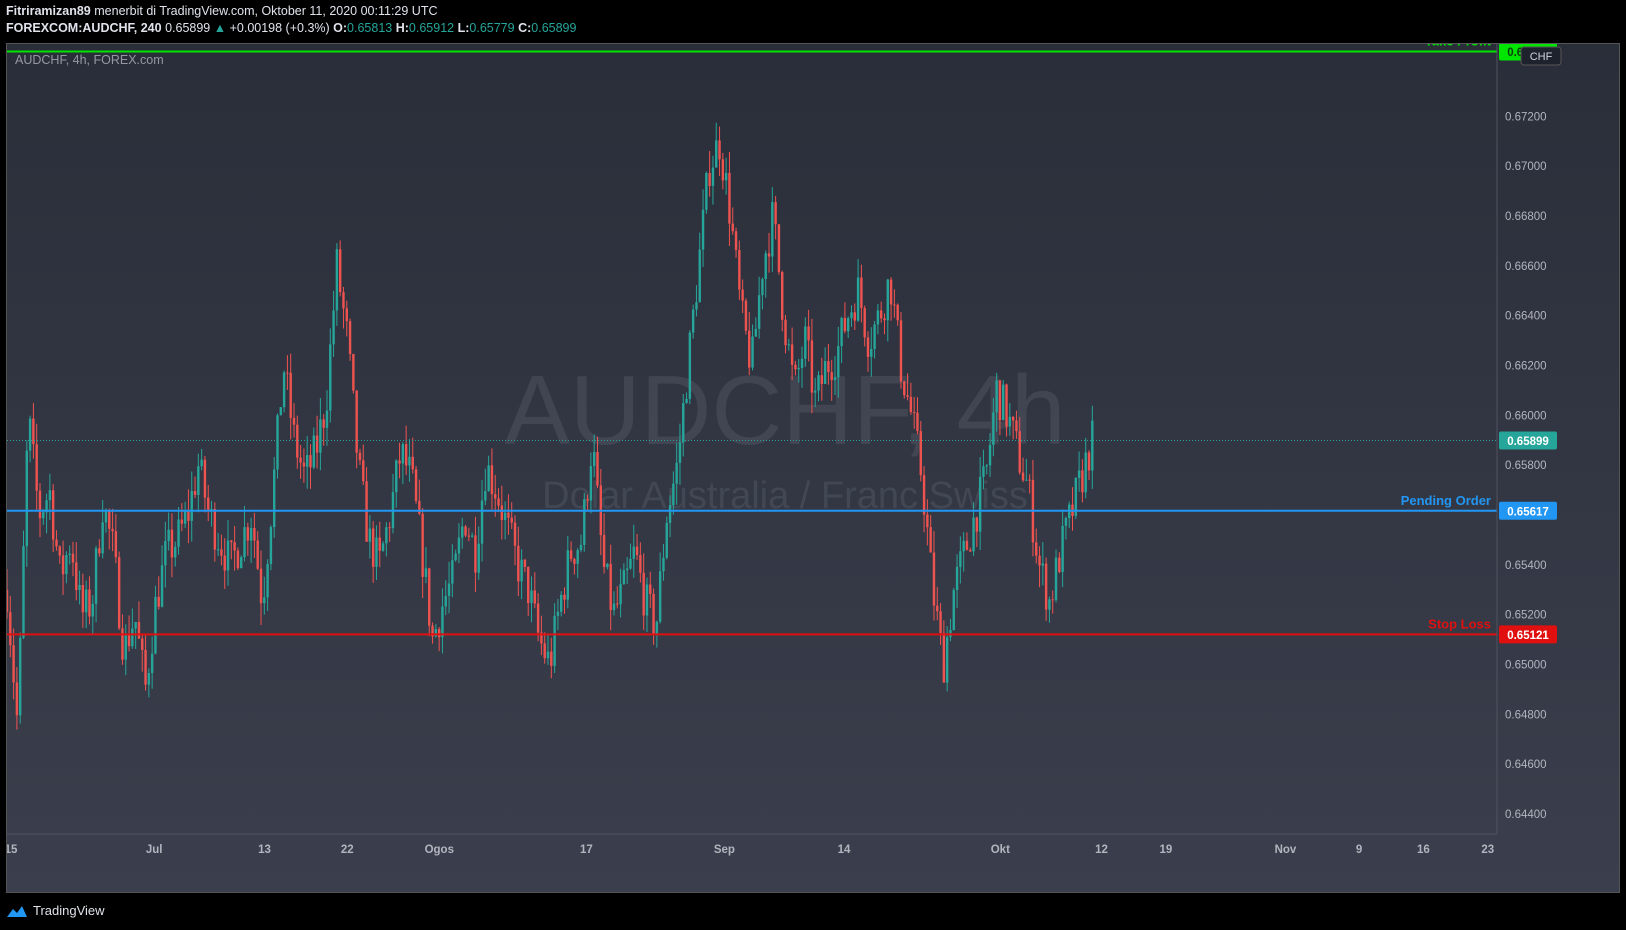  I want to click on last-price: 0.65899, so click(188, 28).